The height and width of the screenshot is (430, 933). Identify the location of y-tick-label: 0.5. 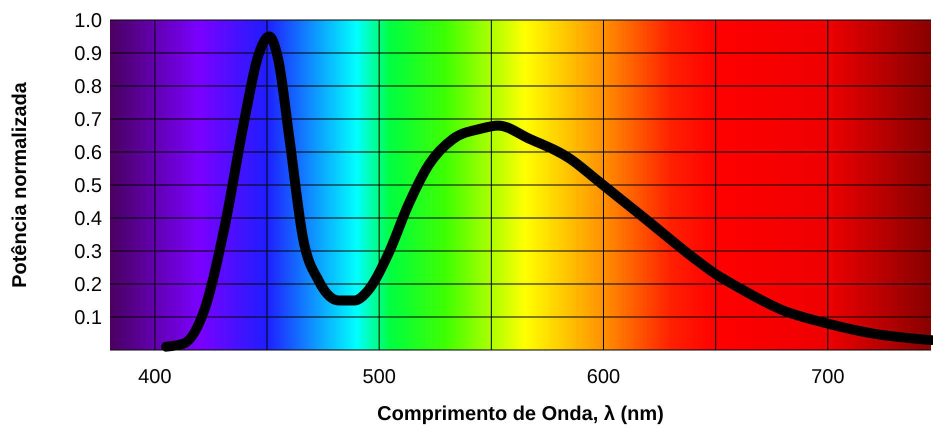
(88, 186).